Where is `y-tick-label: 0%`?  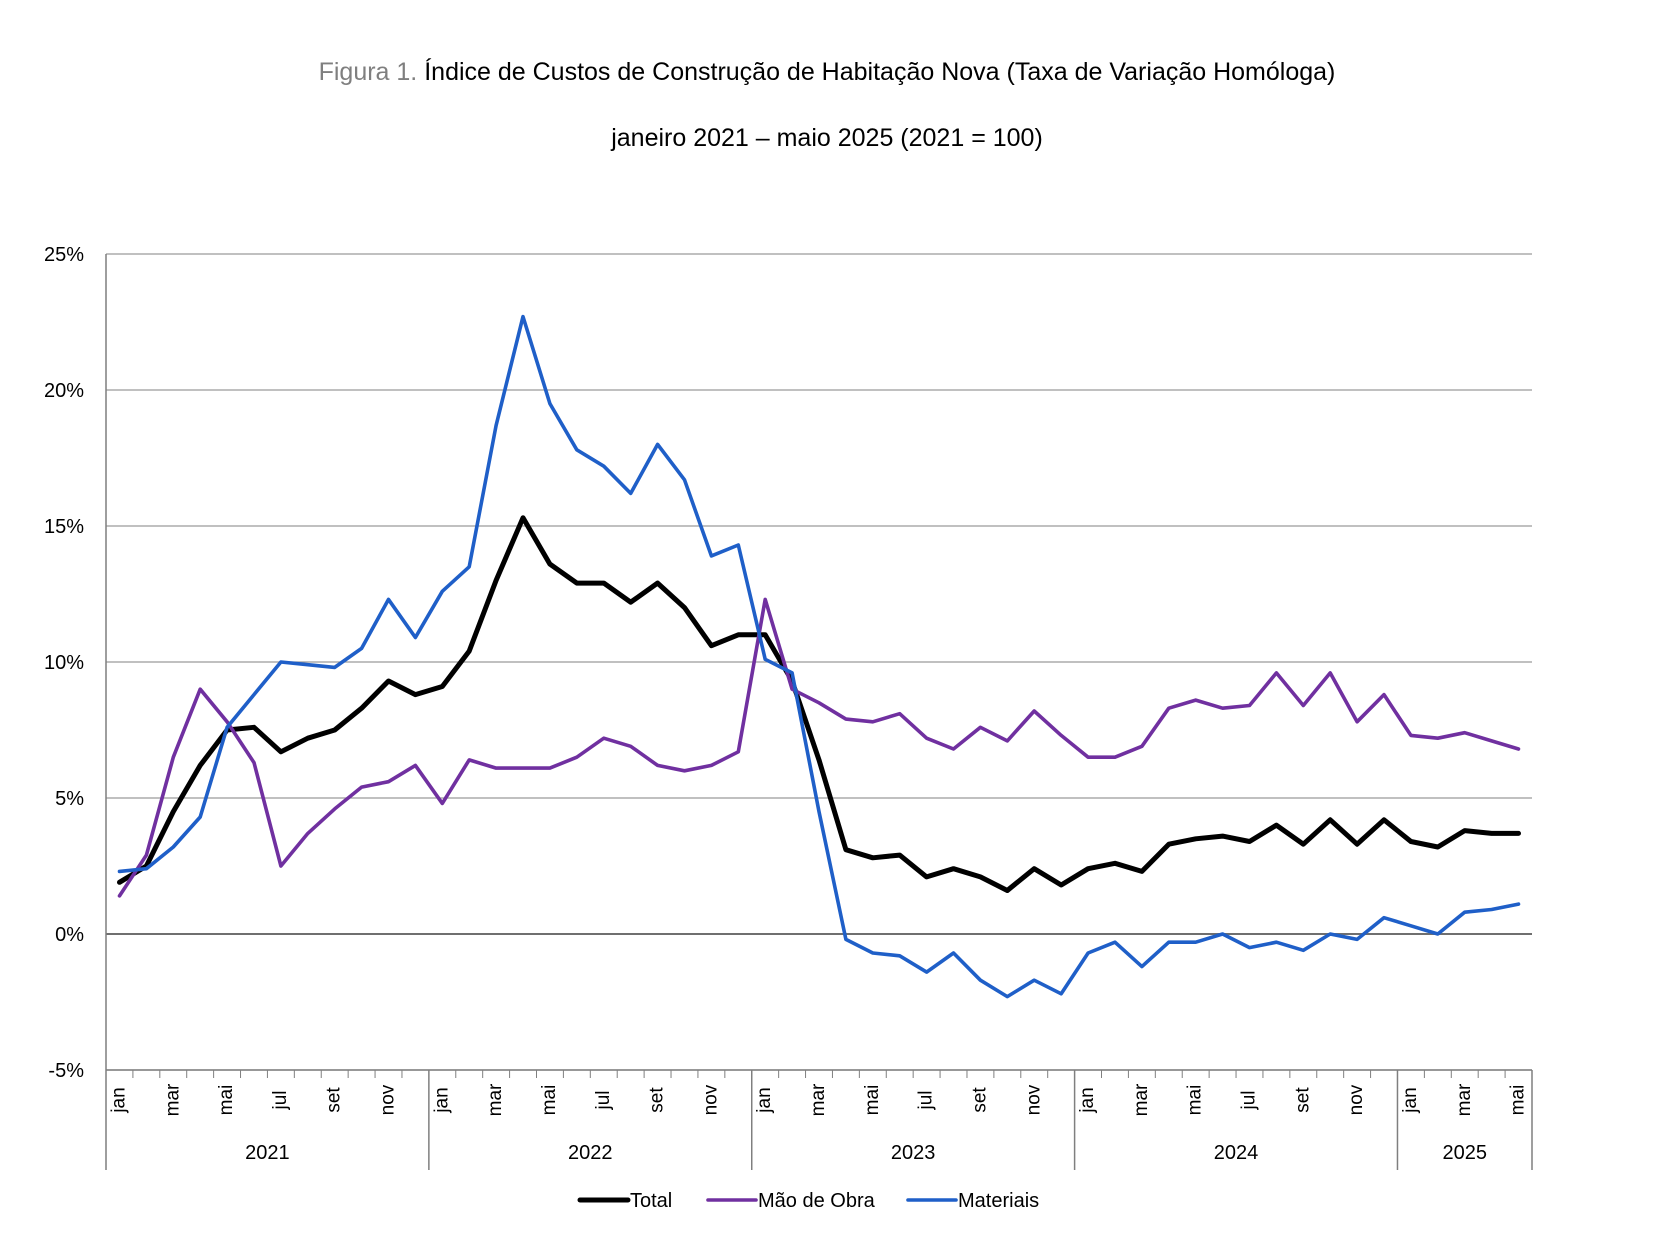
y-tick-label: 0% is located at coordinates (69, 935).